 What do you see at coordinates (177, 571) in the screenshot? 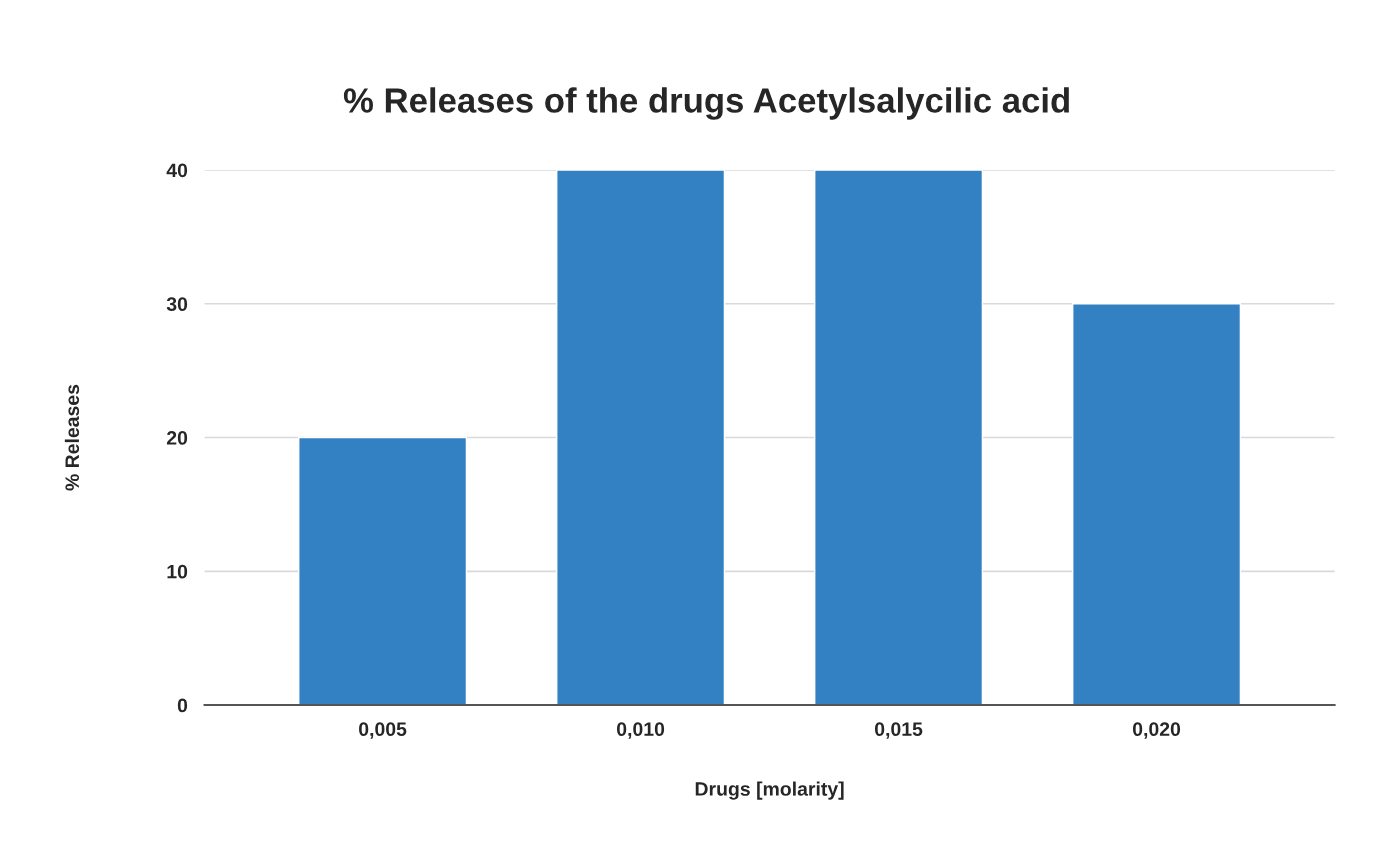
I see `y-tick-label: 10` at bounding box center [177, 571].